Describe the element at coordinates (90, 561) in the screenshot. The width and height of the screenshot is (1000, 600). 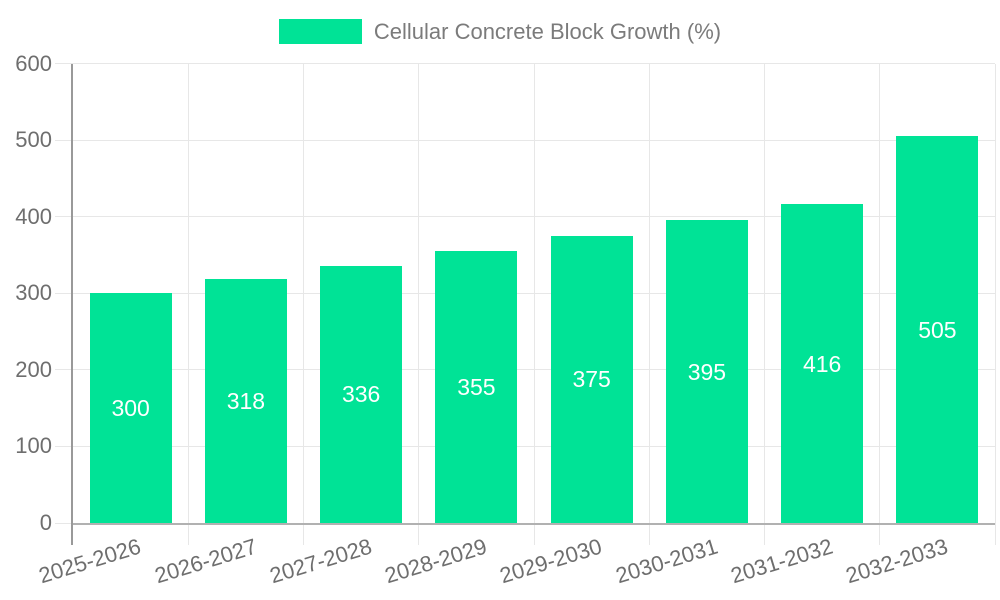
I see `x-axis-tick-label: 2025-2026` at that location.